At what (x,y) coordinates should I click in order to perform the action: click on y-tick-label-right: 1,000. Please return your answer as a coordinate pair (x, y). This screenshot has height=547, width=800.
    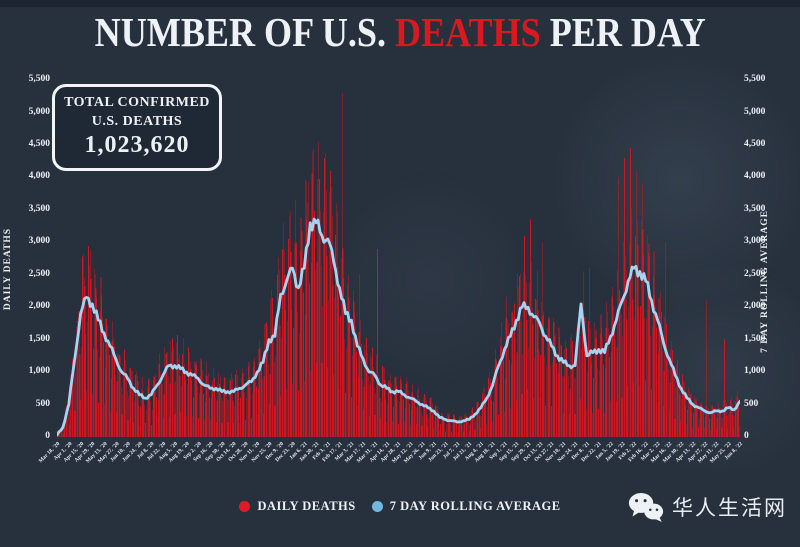
    Looking at the image, I should click on (755, 371).